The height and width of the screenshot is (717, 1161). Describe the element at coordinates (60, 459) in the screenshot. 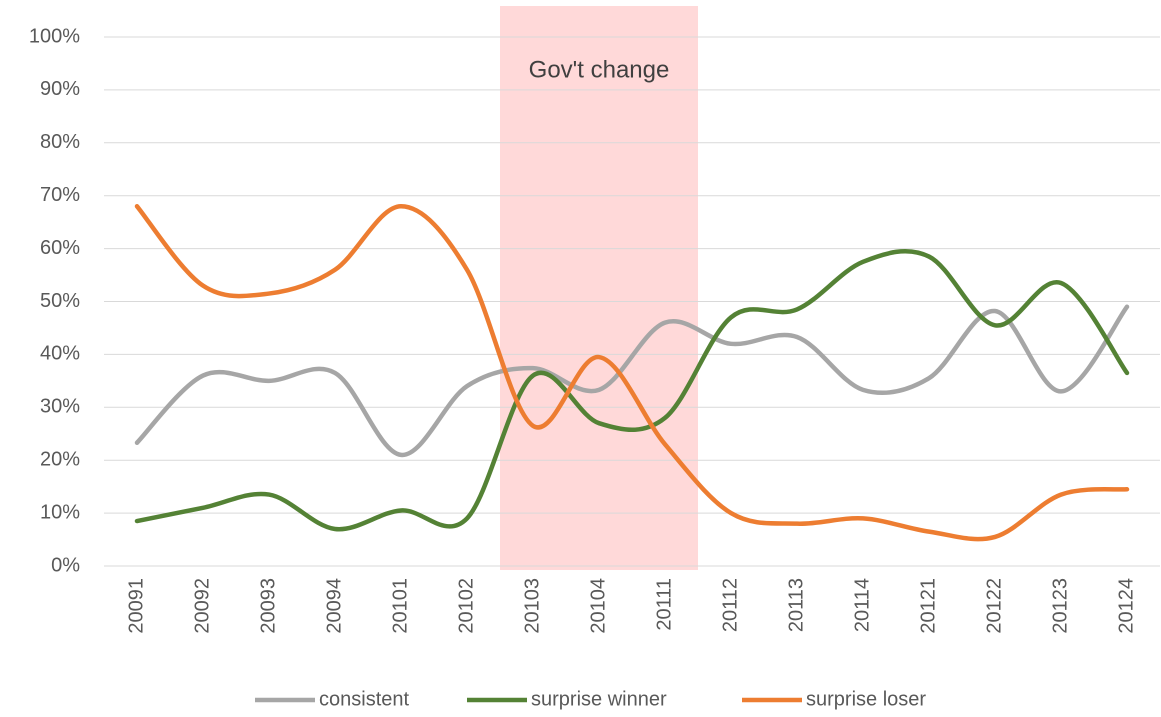

I see `y-tick-label: 20%` at that location.